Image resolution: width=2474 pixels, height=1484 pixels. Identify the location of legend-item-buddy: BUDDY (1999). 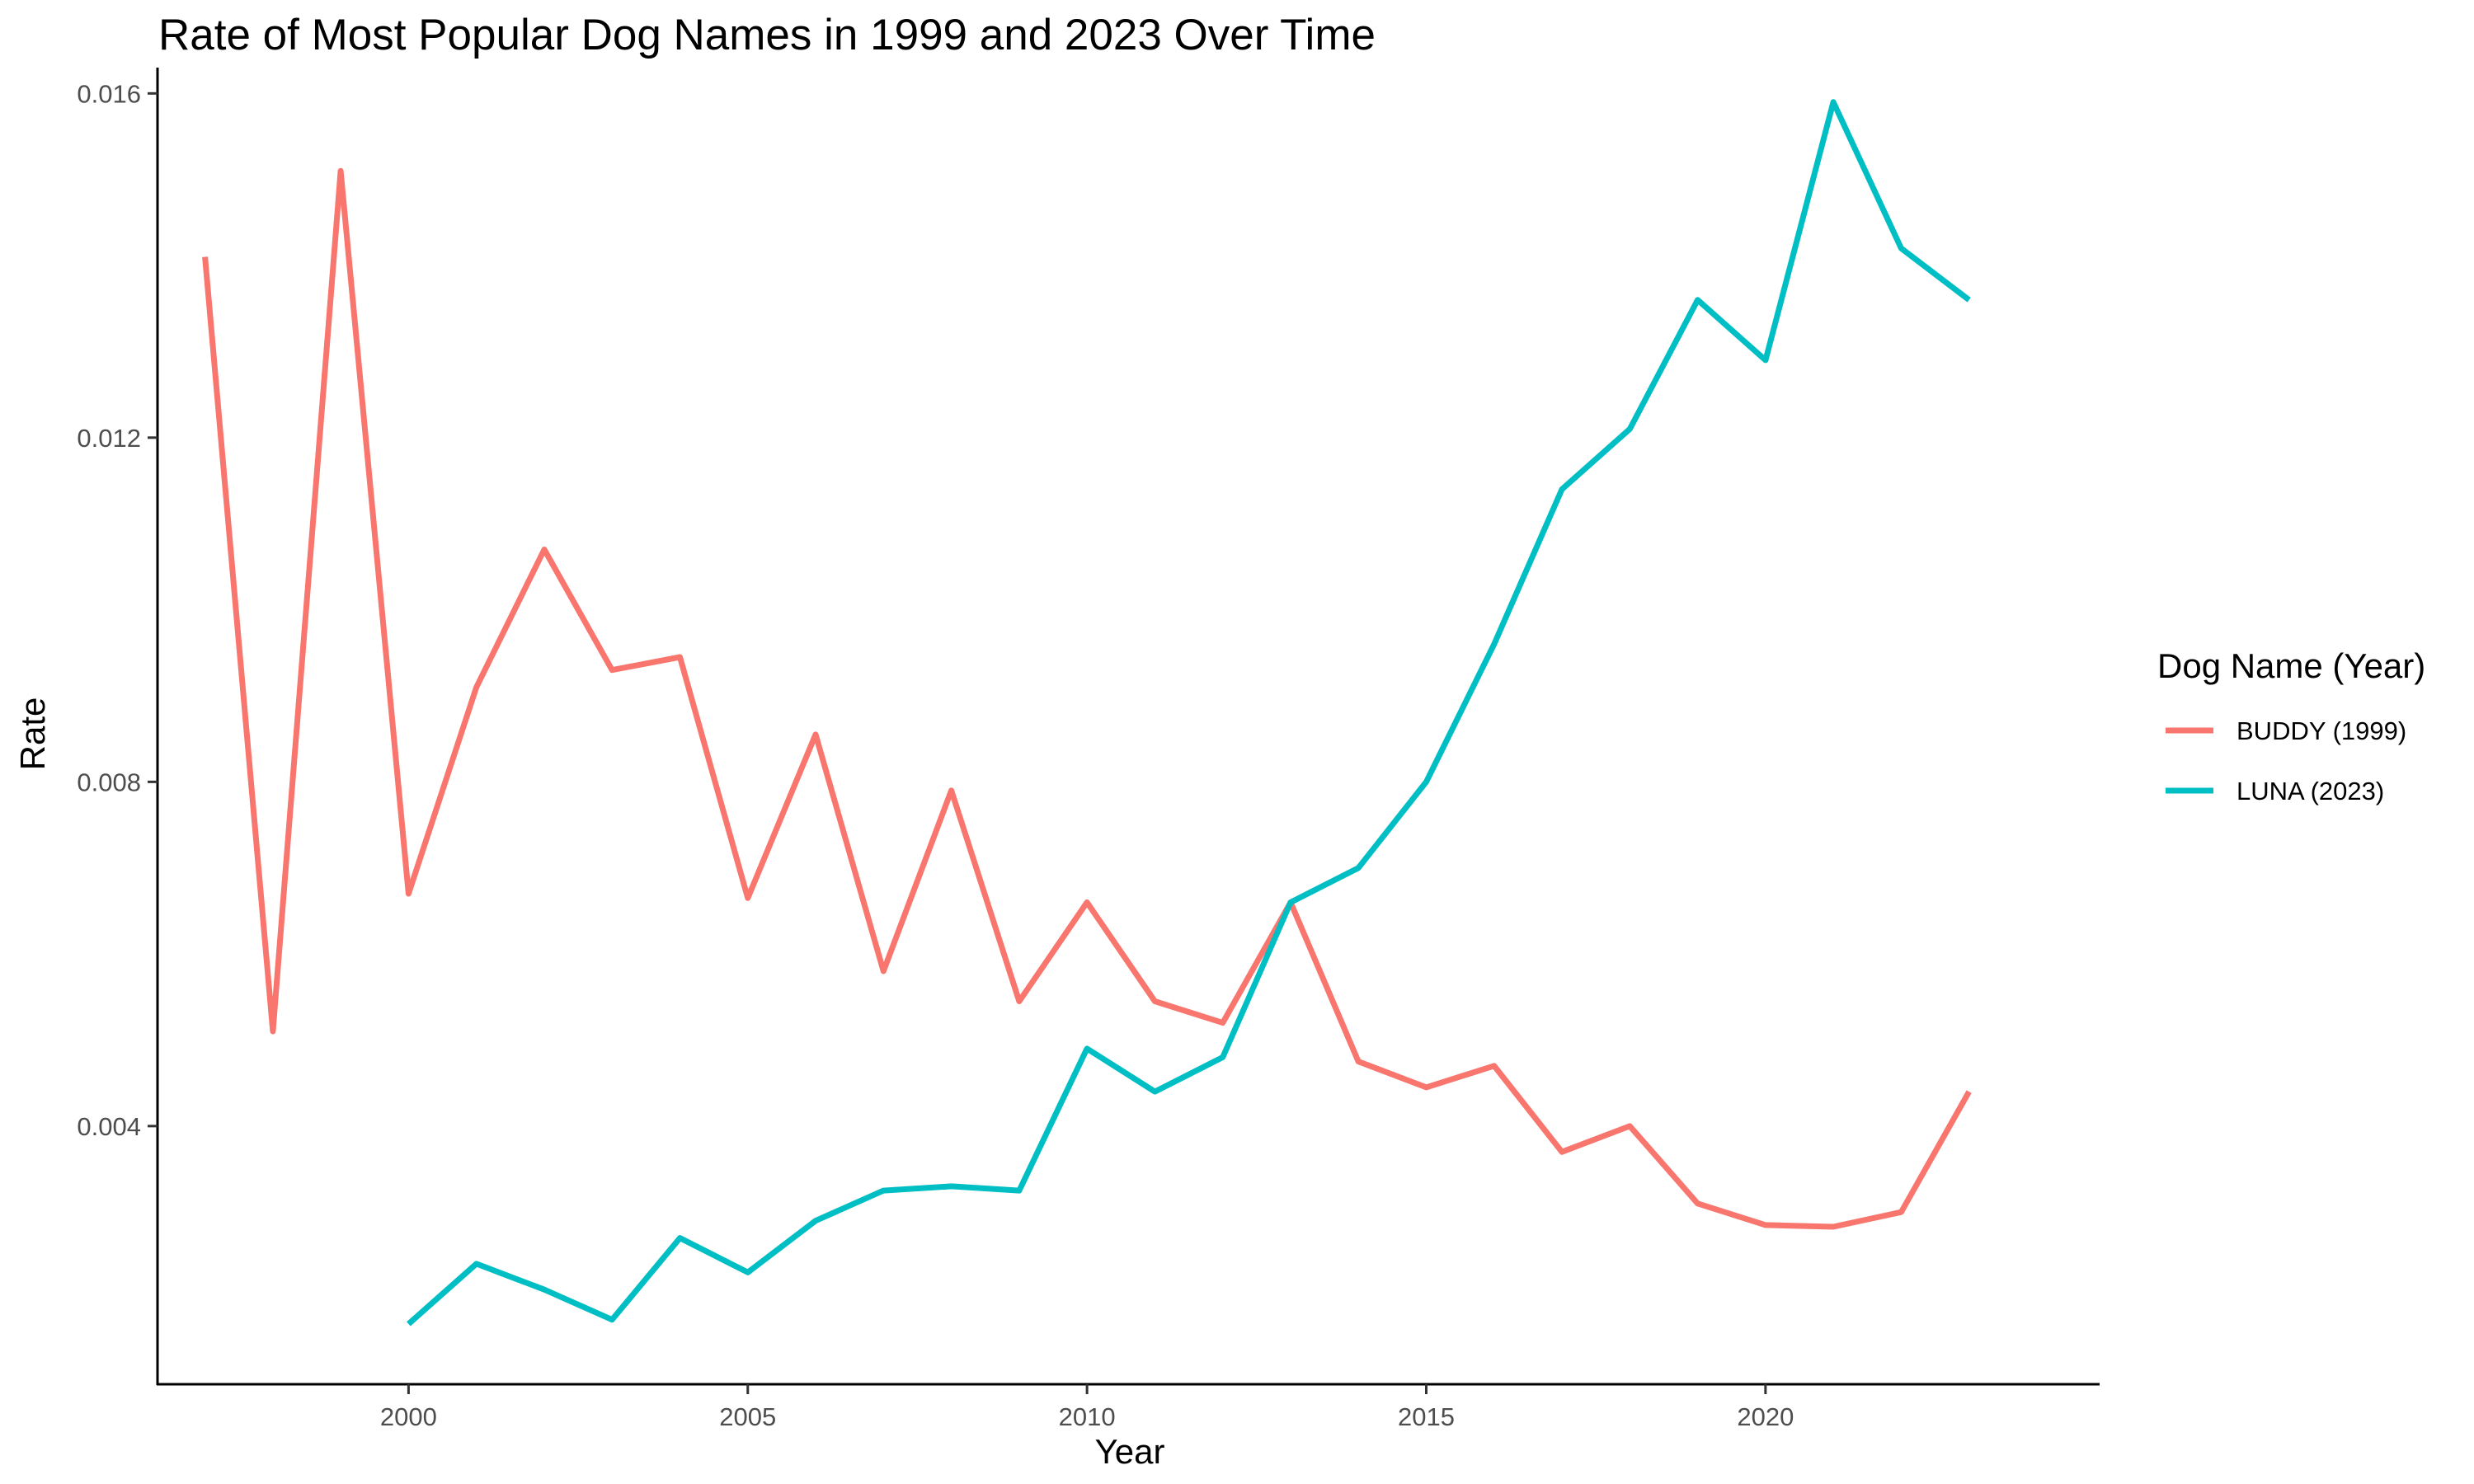
(2286, 730).